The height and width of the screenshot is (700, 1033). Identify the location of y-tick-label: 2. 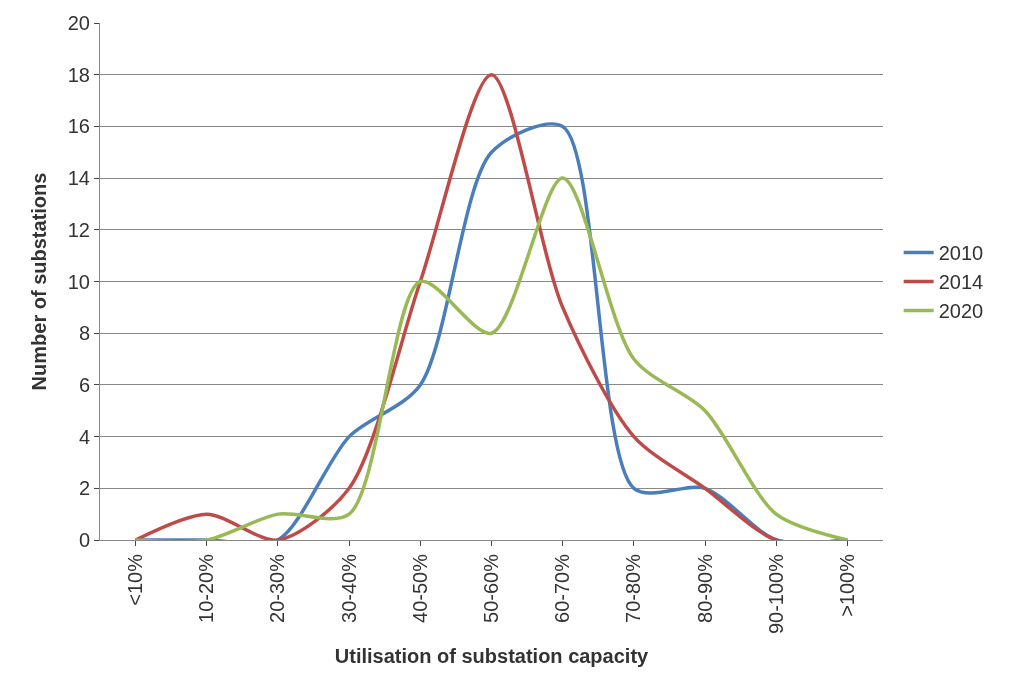
(84, 488).